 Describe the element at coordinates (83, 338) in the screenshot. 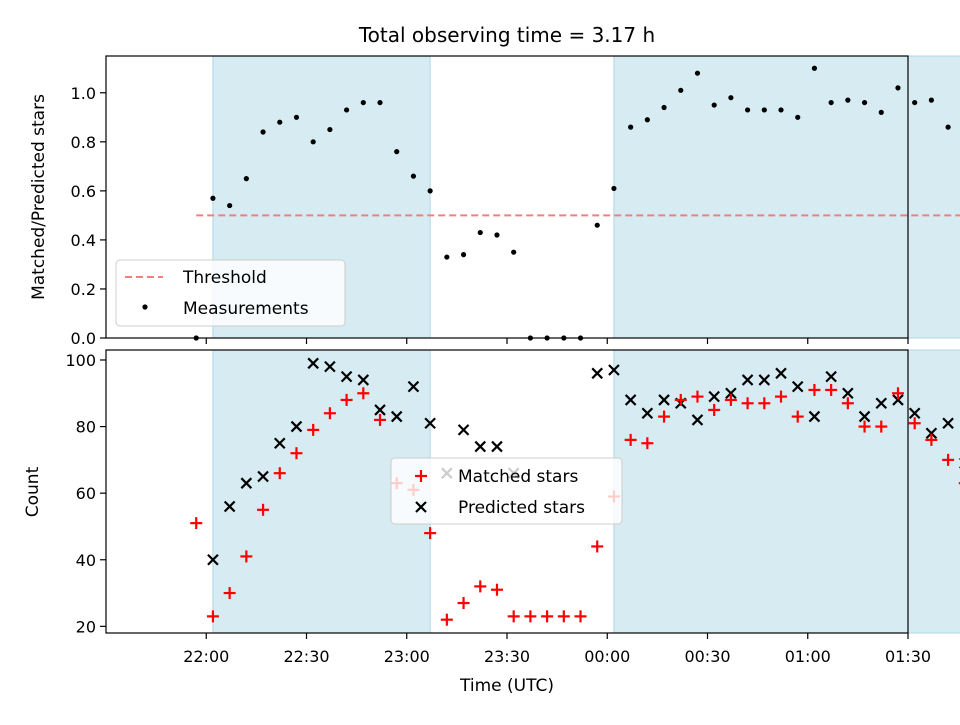

I see `y-tick-label: 0.0` at that location.